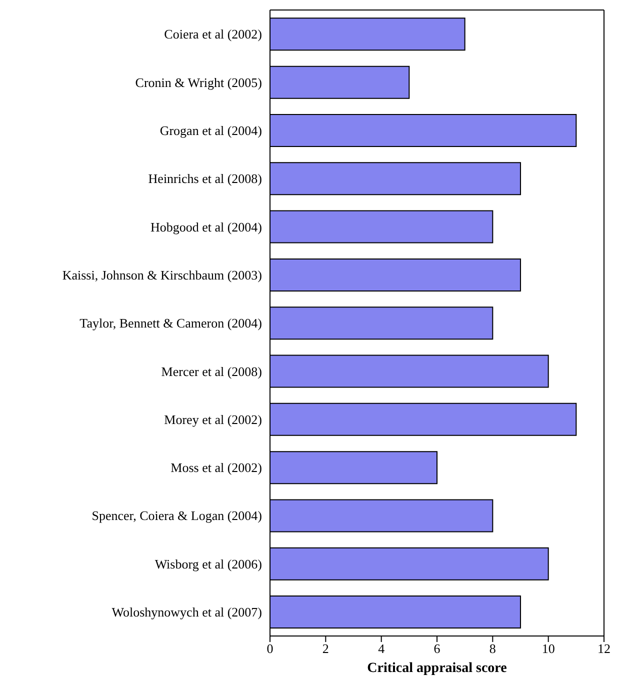 The image size is (641, 689). Describe the element at coordinates (604, 648) in the screenshot. I see `x-tick-label: 12` at that location.